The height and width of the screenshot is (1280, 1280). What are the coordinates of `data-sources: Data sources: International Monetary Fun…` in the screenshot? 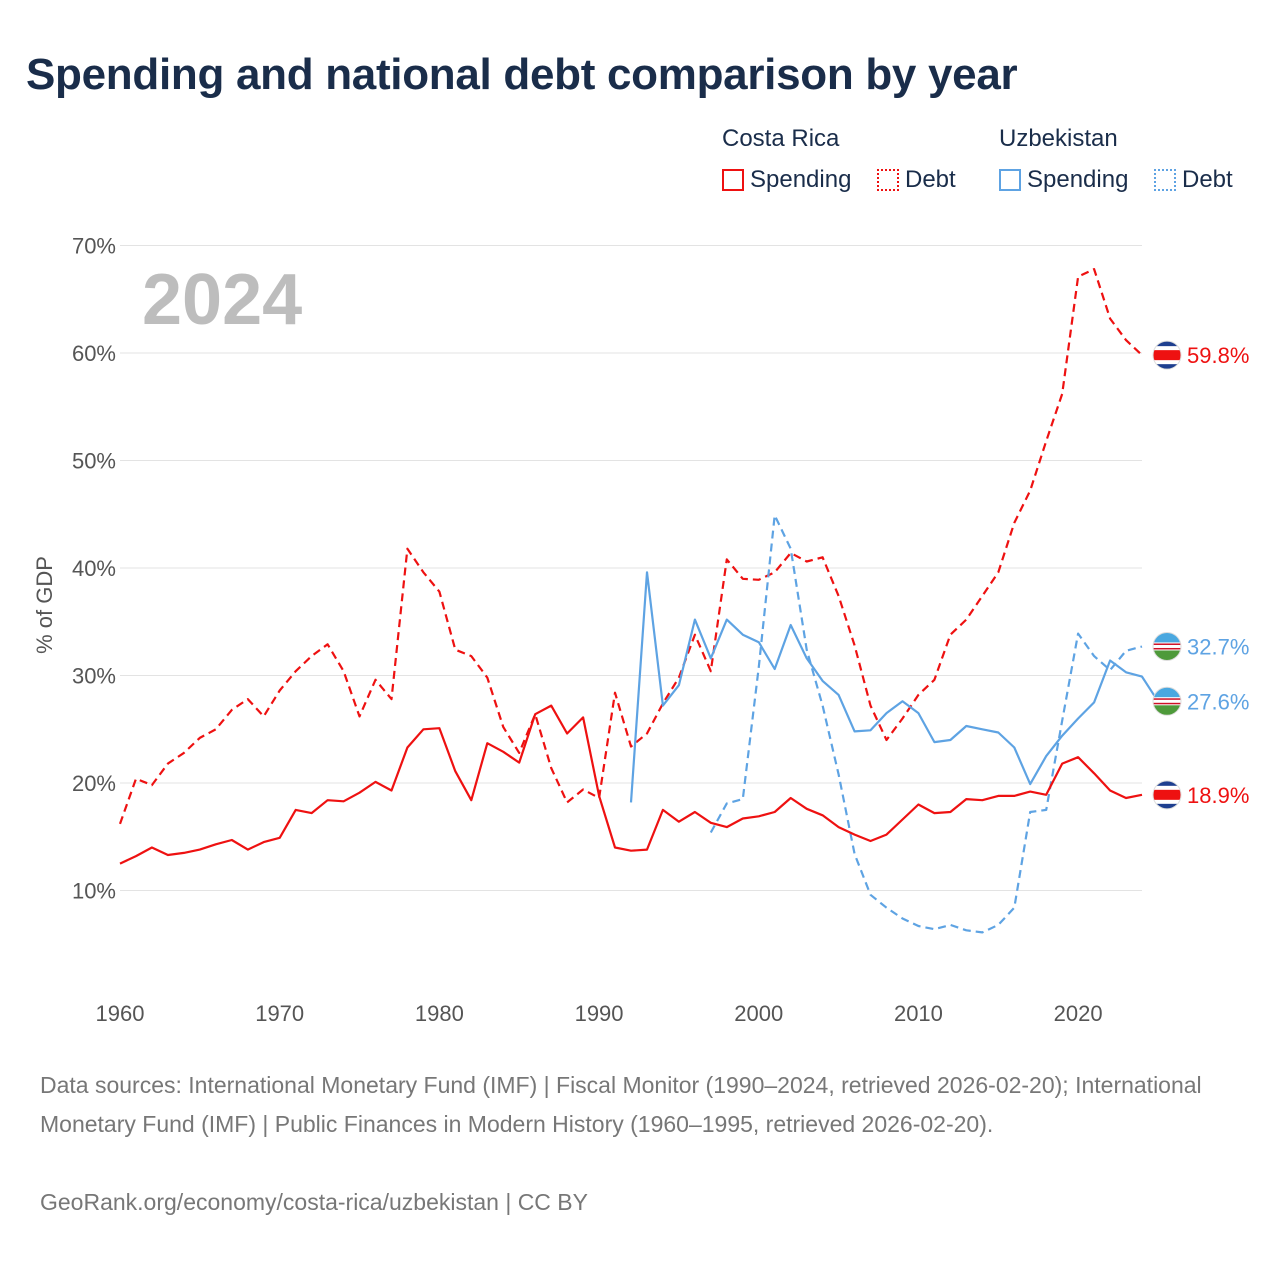 It's located at (621, 1105).